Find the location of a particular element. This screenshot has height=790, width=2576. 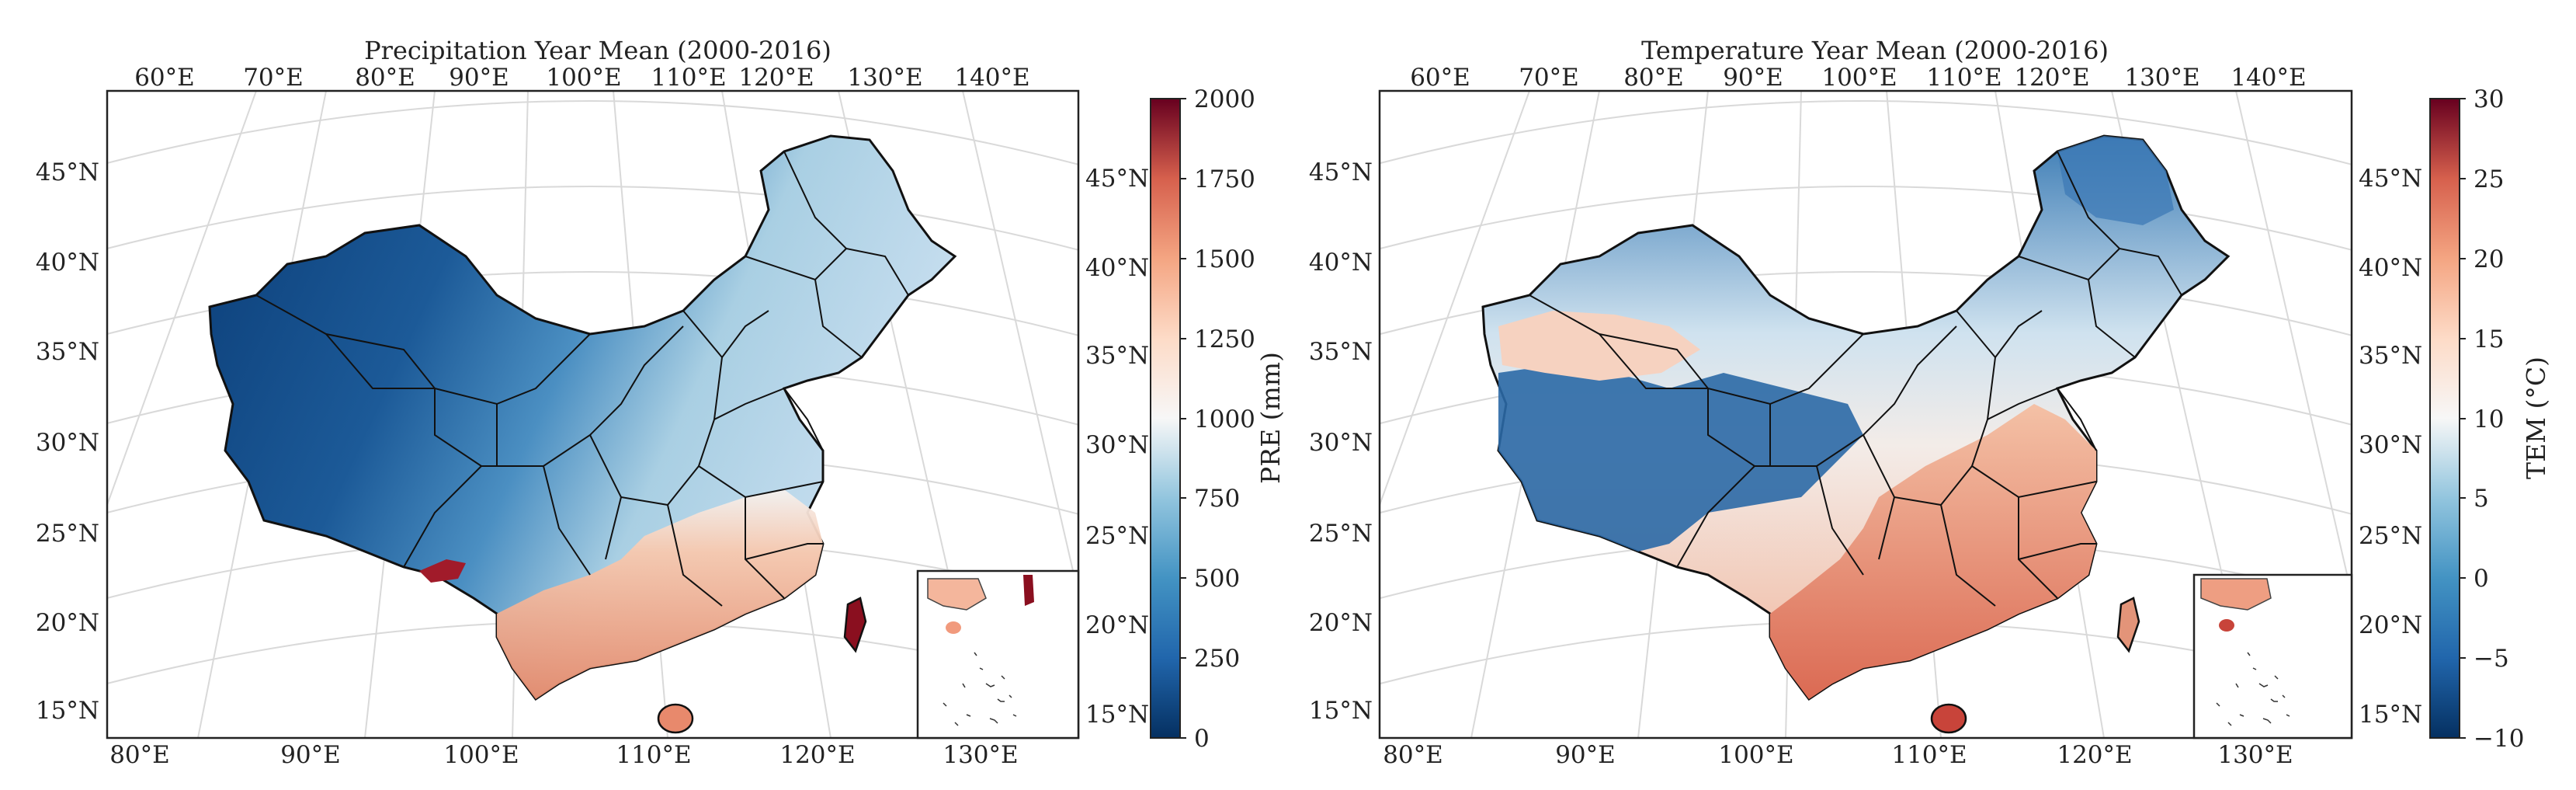

colorbar-tick: 5 is located at coordinates (2481, 499).